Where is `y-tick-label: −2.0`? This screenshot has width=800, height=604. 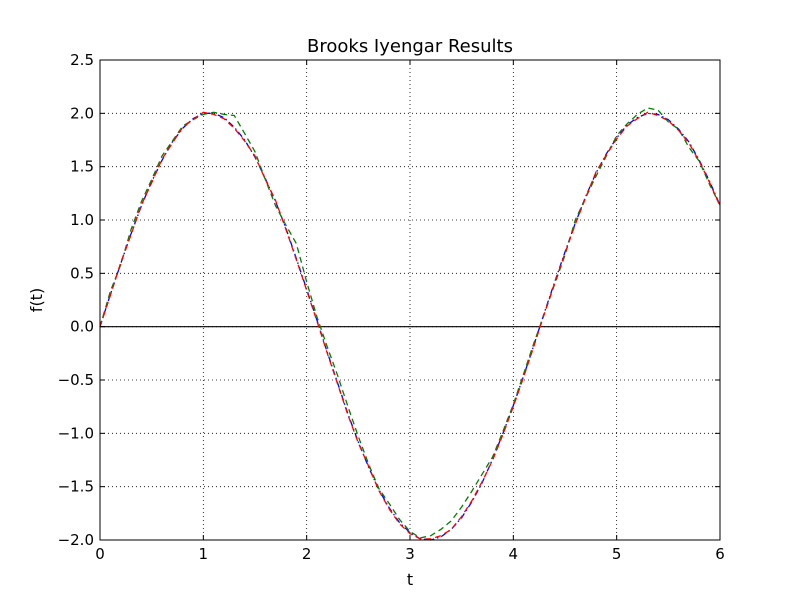 y-tick-label: −2.0 is located at coordinates (76, 540).